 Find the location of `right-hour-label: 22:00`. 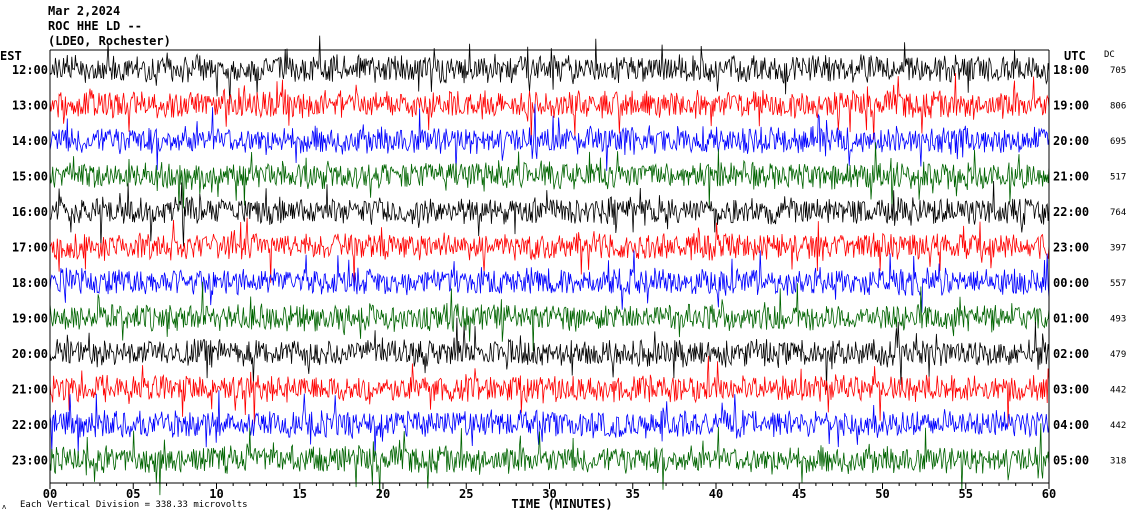

right-hour-label: 22:00 is located at coordinates (1071, 212).